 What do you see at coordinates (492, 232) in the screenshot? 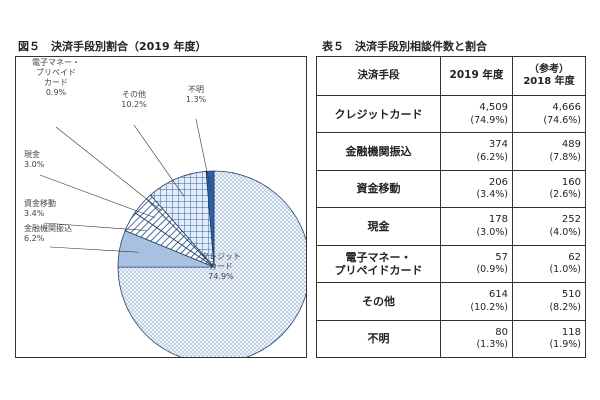
I see `share-value: (3.0%)` at bounding box center [492, 232].